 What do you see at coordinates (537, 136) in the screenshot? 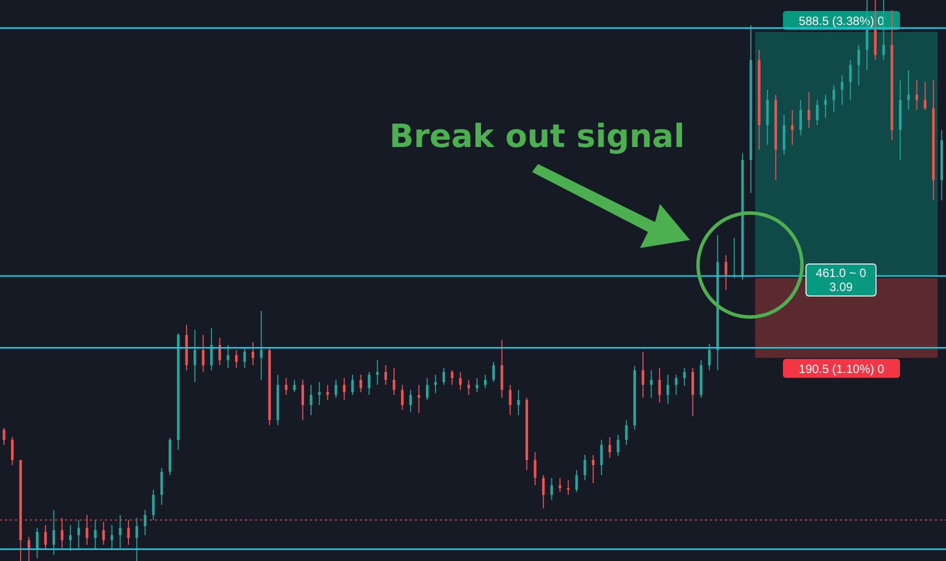
I see `annotation: Break out signal` at bounding box center [537, 136].